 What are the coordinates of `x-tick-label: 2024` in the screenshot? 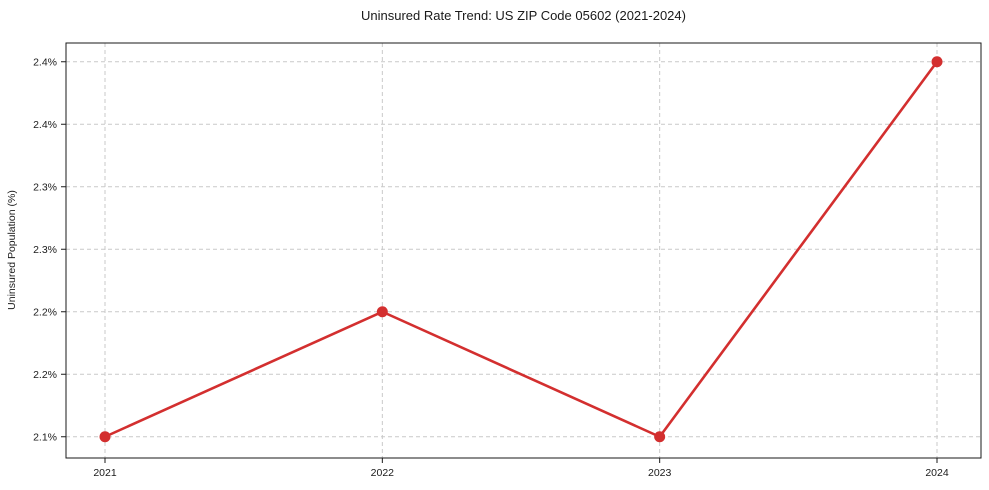 It's located at (937, 473).